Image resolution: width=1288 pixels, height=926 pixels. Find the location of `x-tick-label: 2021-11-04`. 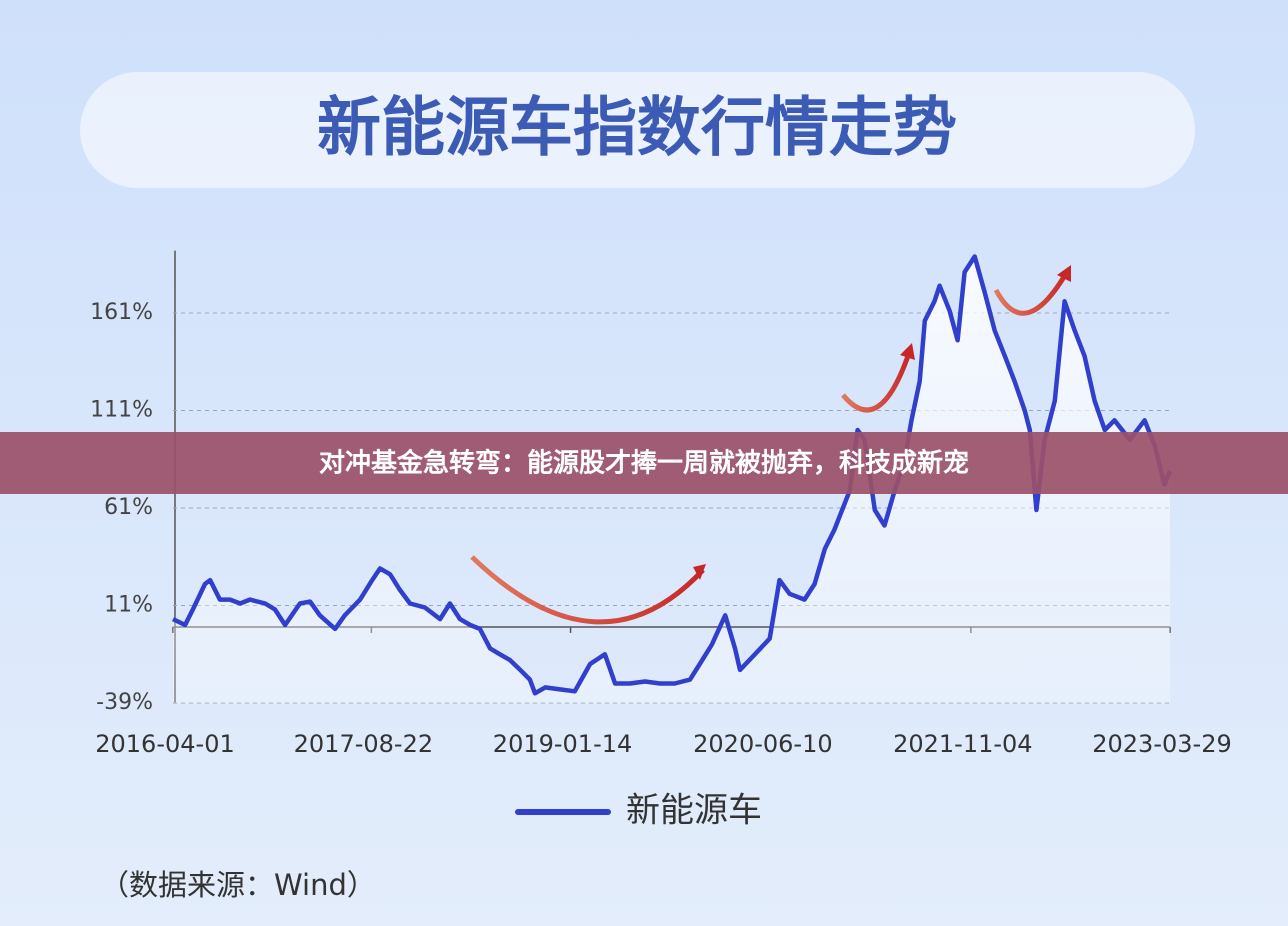

x-tick-label: 2021-11-04 is located at coordinates (962, 744).